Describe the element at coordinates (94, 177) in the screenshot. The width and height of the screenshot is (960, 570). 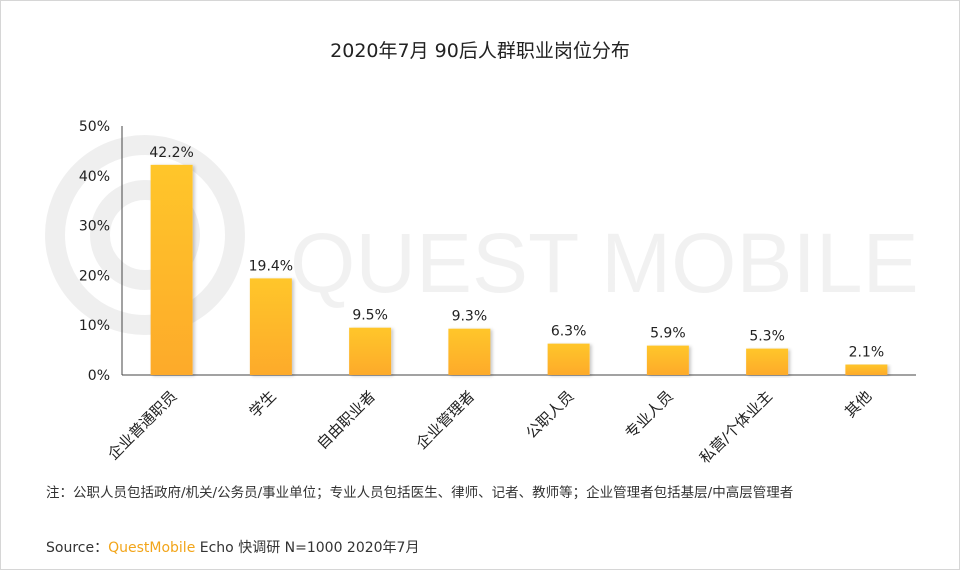
I see `y-tick-label: 40%` at that location.